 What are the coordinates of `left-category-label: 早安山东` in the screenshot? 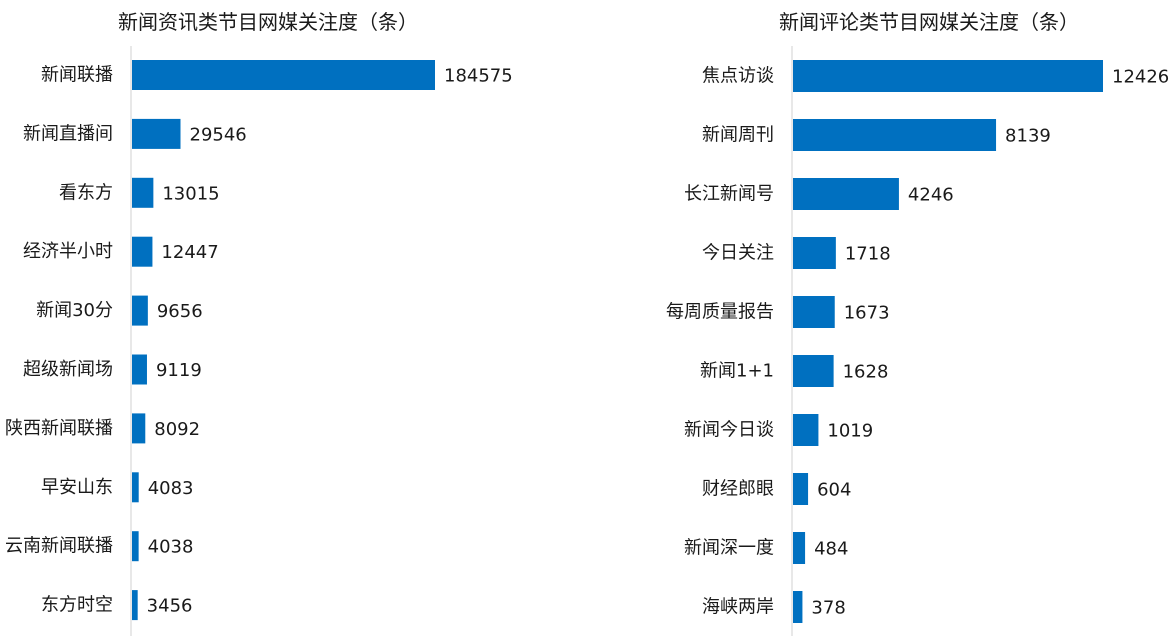 It's located at (77, 487).